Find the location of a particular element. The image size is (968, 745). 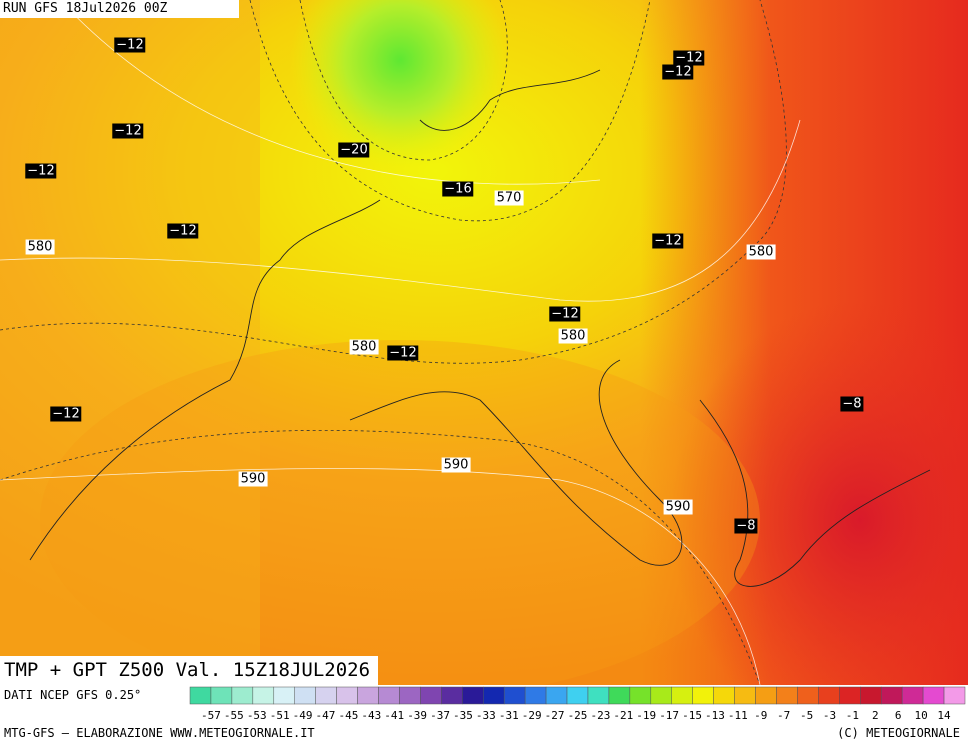

colorbar-tick-label: -41 is located at coordinates (394, 715).